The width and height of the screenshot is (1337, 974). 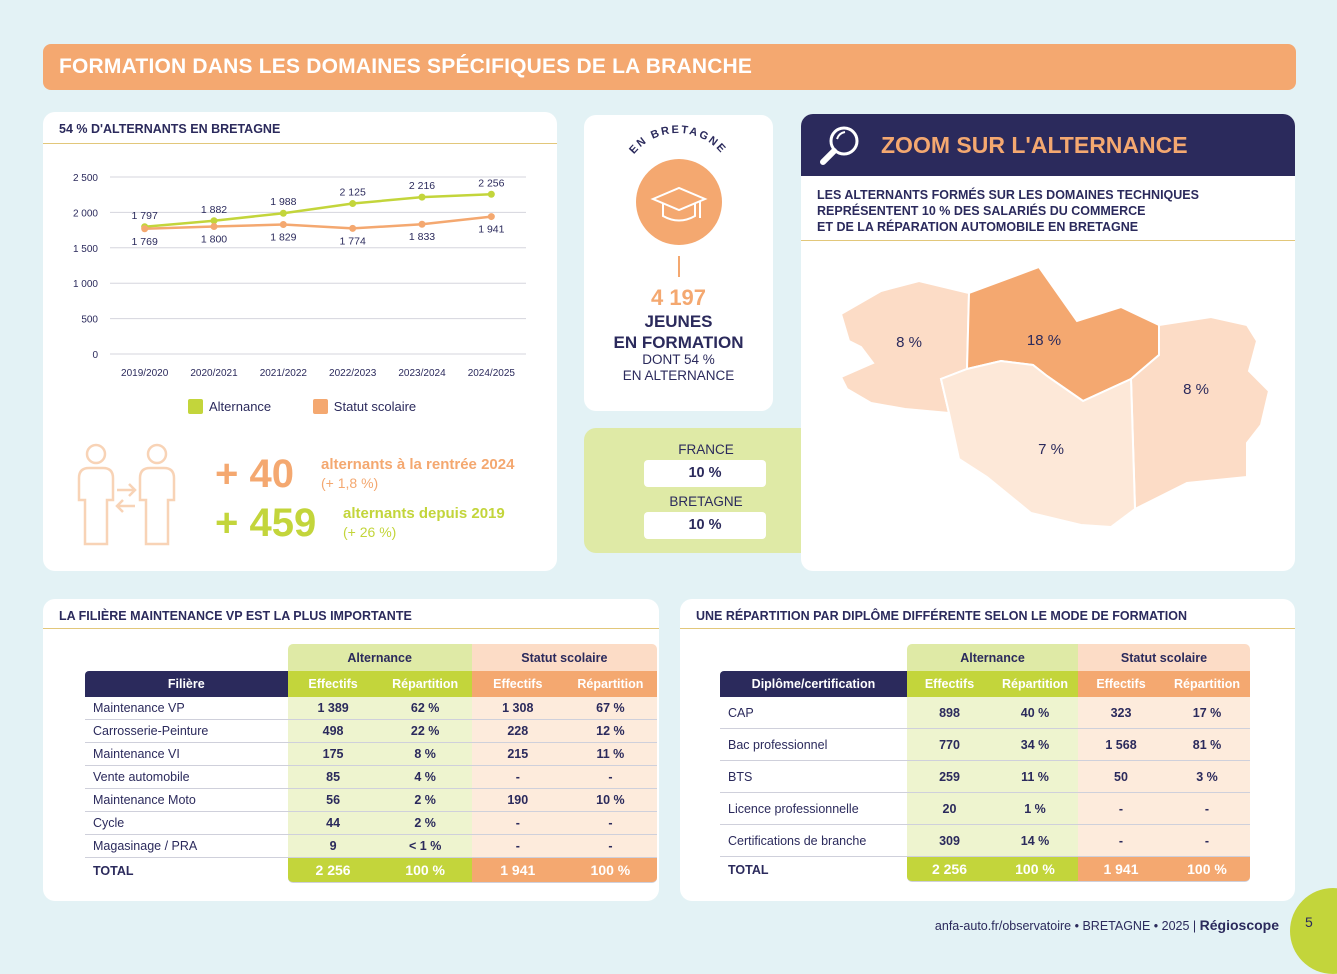 I want to click on cell: 2 %, so click(x=425, y=823).